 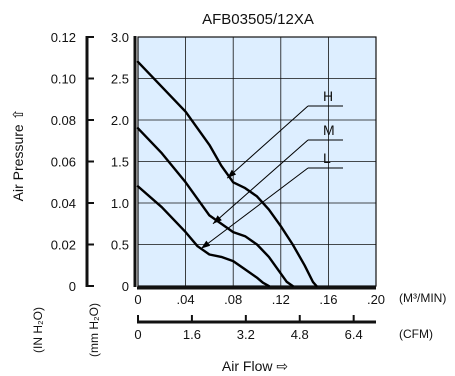 I want to click on y-mm-tick-label: 2.0, so click(x=120, y=120).